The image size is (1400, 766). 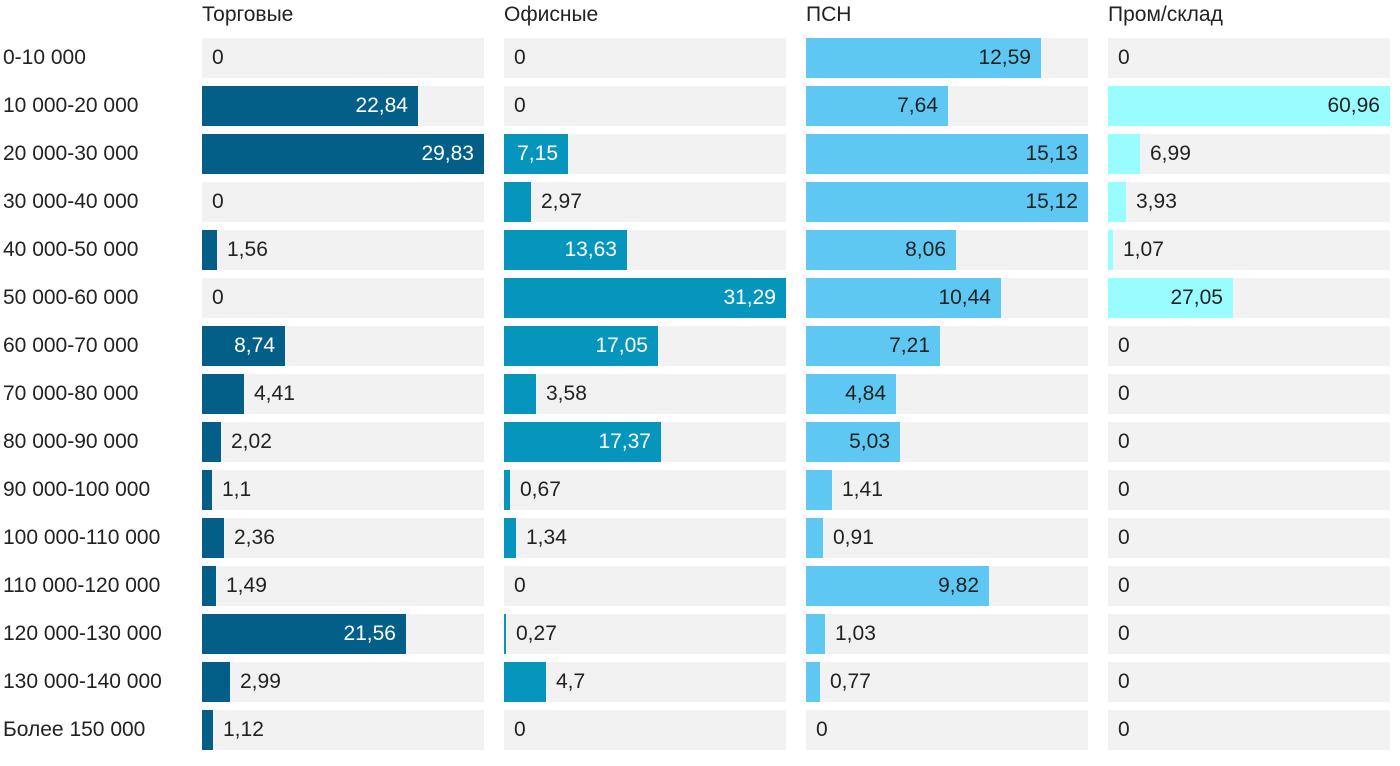 What do you see at coordinates (82, 633) in the screenshot?
I see `category-label: 120 000-130 000` at bounding box center [82, 633].